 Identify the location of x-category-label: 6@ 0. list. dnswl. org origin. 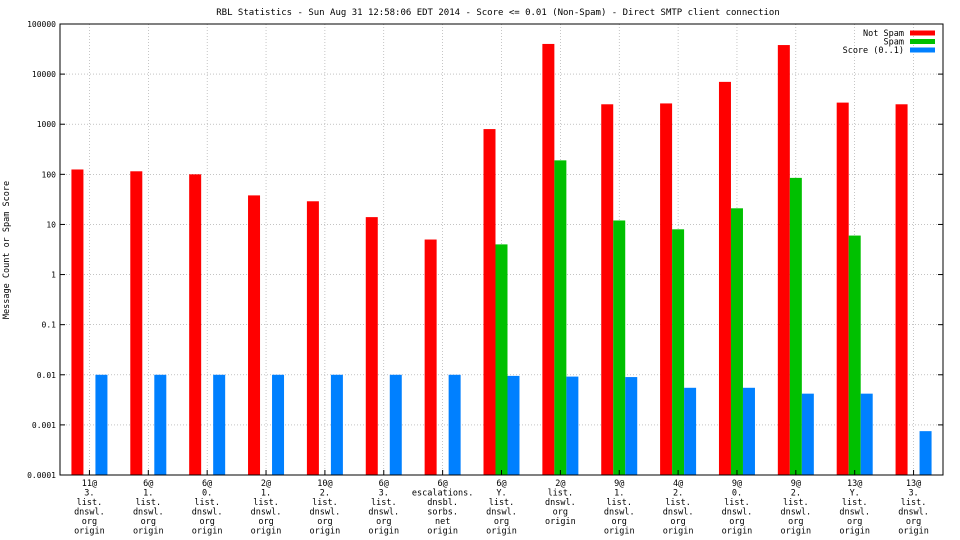
(207, 508).